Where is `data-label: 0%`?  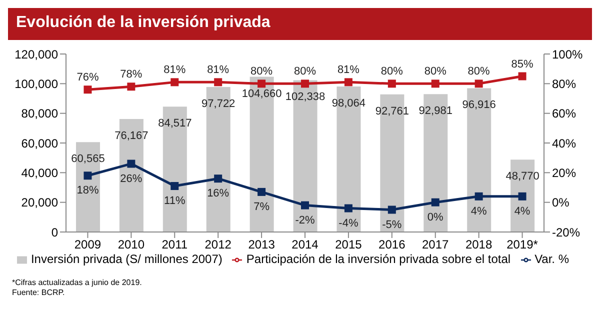 data-label: 0% is located at coordinates (435, 217).